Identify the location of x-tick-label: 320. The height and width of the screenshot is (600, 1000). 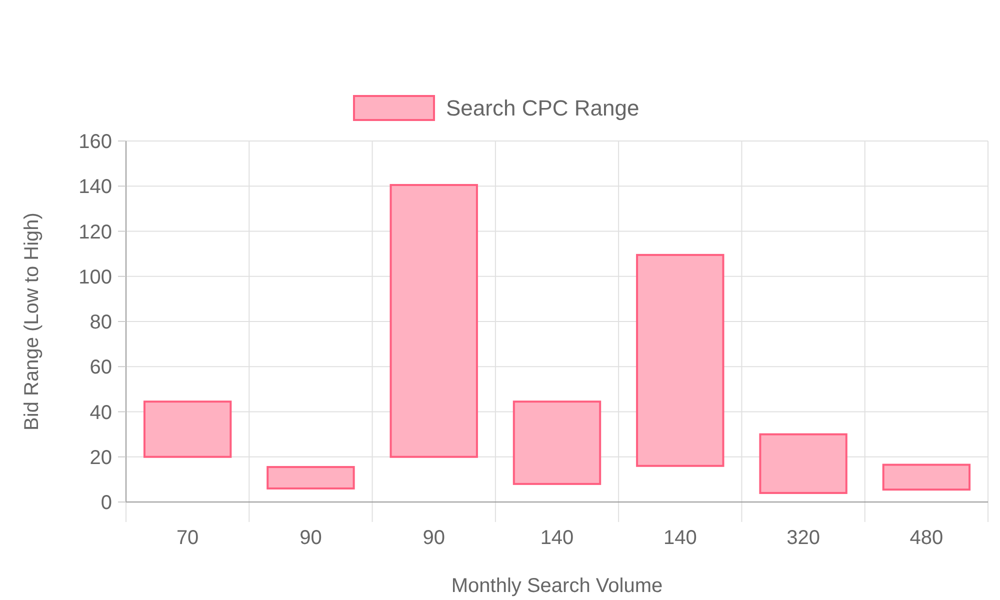
(803, 538).